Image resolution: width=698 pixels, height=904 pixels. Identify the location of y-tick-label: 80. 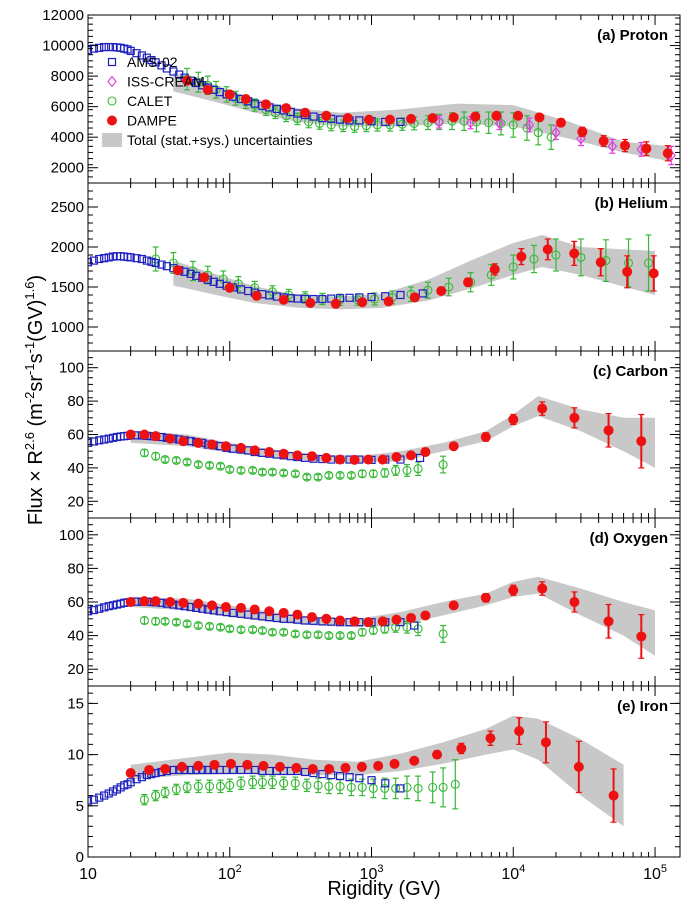
(75, 401).